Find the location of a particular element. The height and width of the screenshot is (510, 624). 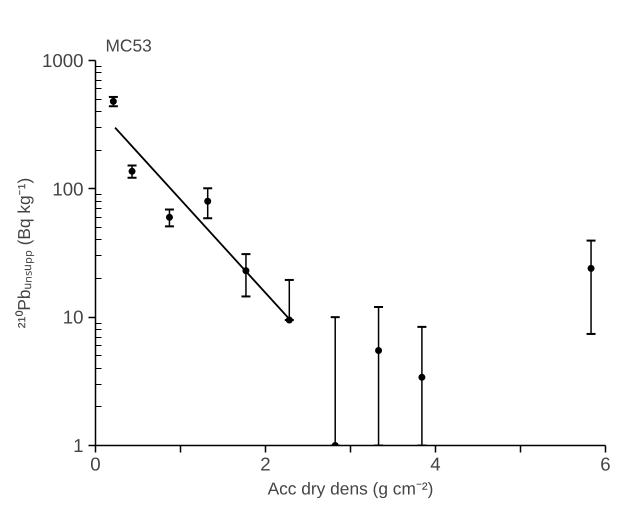

y-tick-label: 1000 is located at coordinates (63, 60).